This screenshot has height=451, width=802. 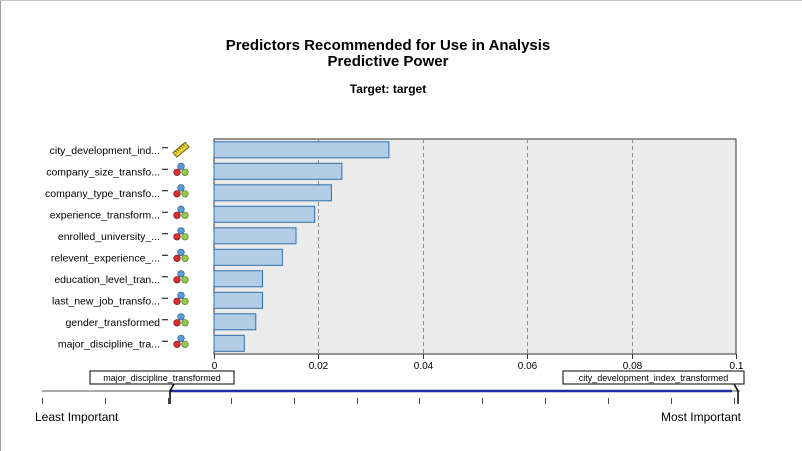 I want to click on most-variable-label: city_development_index_transformed, so click(x=654, y=378).